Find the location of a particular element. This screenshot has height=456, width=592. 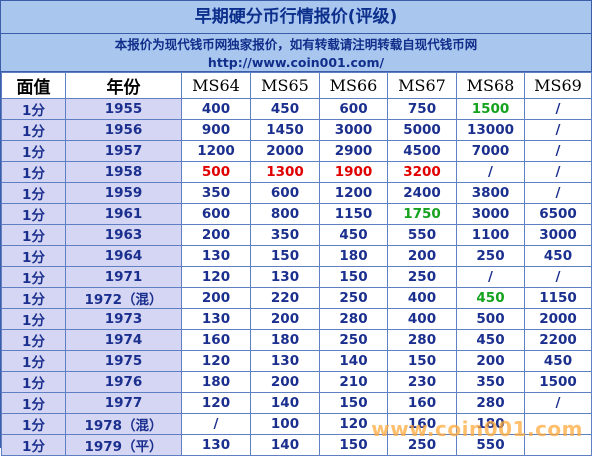

header-denomination: 面值 is located at coordinates (33, 85).